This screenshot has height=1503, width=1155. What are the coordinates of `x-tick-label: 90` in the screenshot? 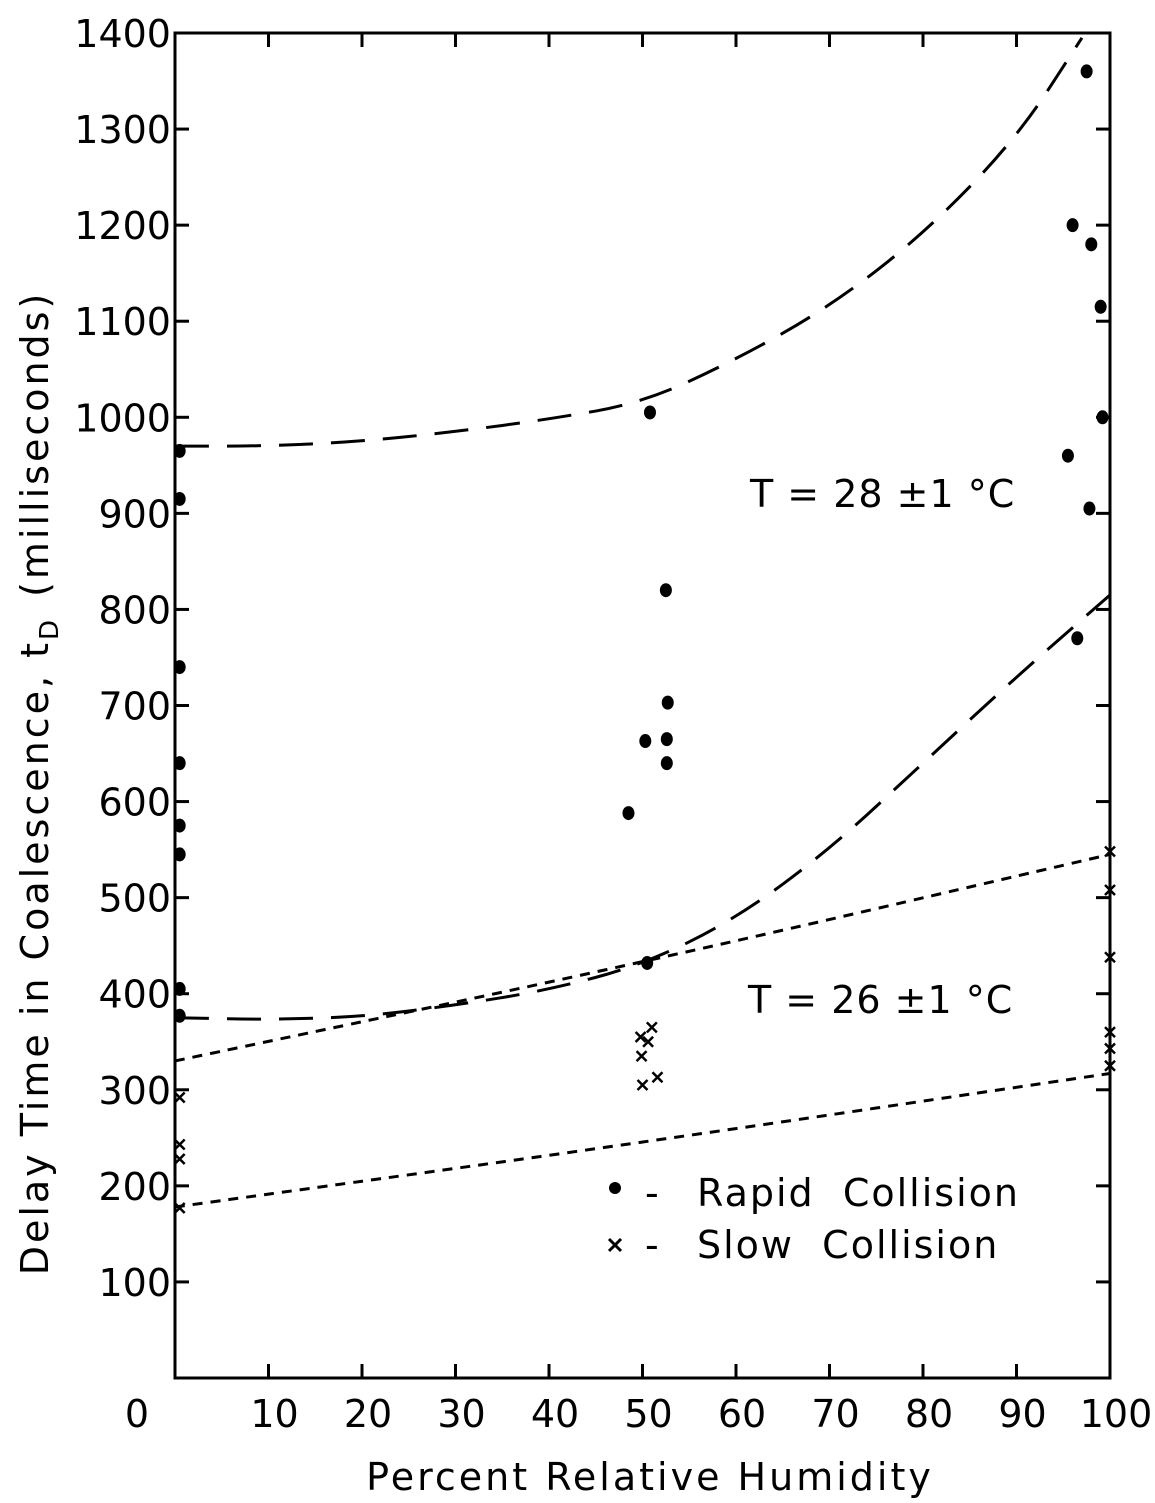 It's located at (1022, 1414).